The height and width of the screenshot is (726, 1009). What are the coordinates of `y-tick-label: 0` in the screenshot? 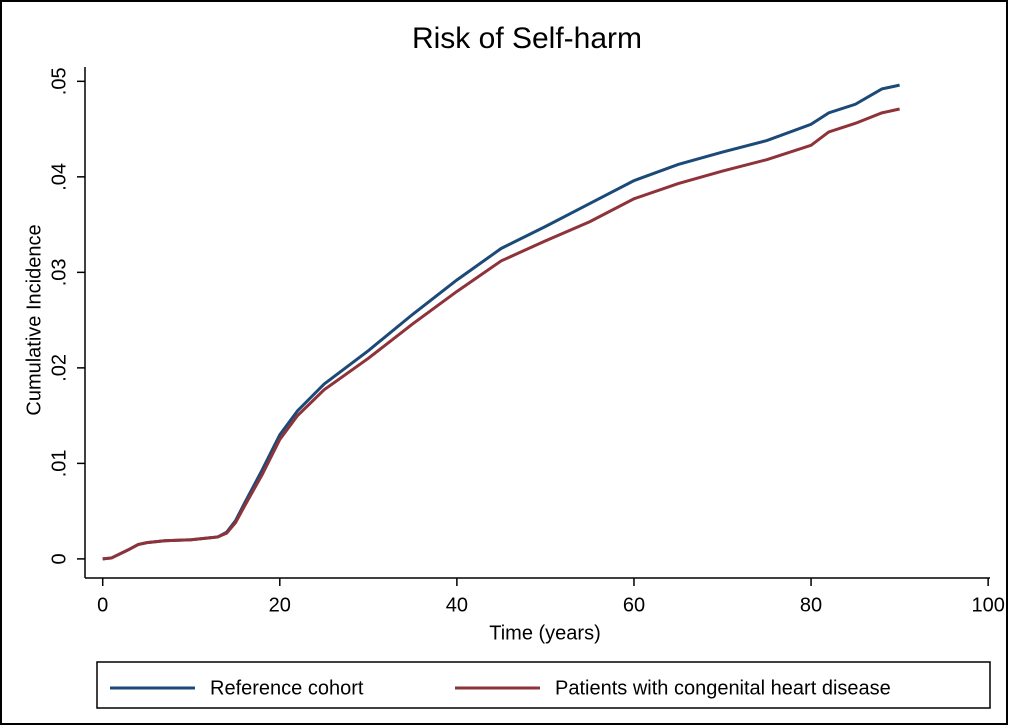 It's located at (59, 558).